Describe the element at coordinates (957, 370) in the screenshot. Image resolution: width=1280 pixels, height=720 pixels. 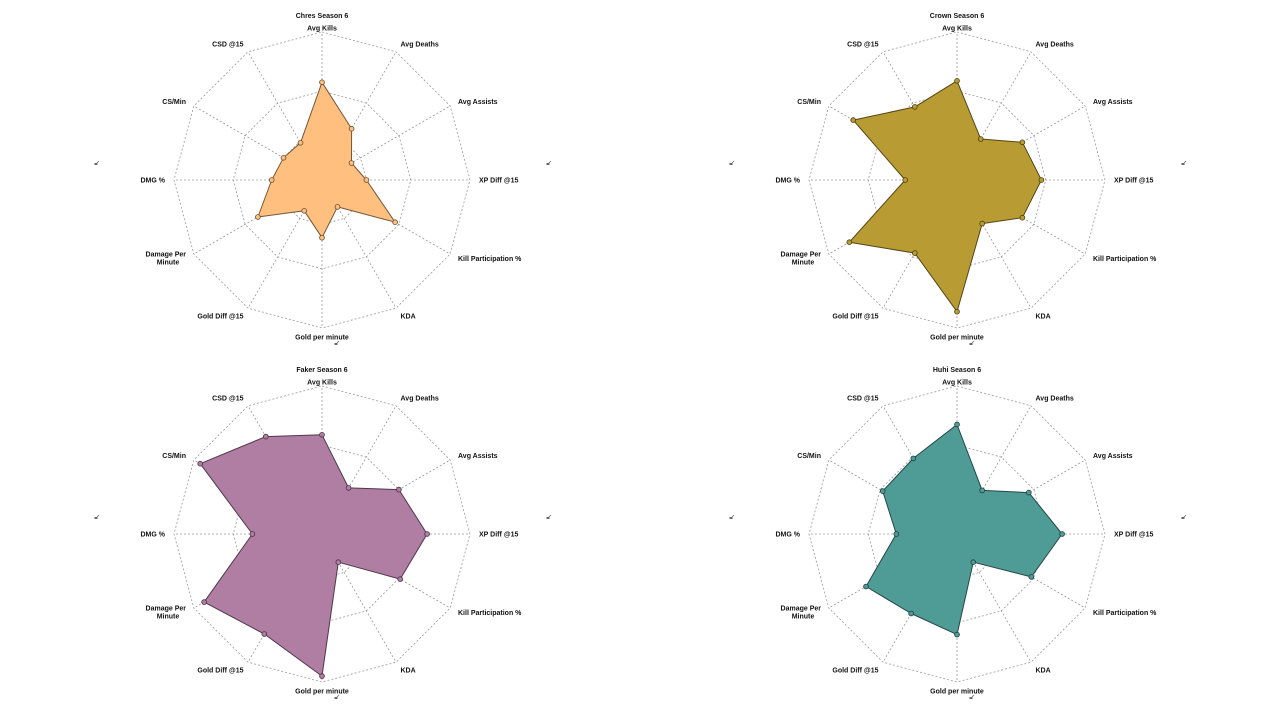
I see `chart-title: Huhi Season 6` at that location.